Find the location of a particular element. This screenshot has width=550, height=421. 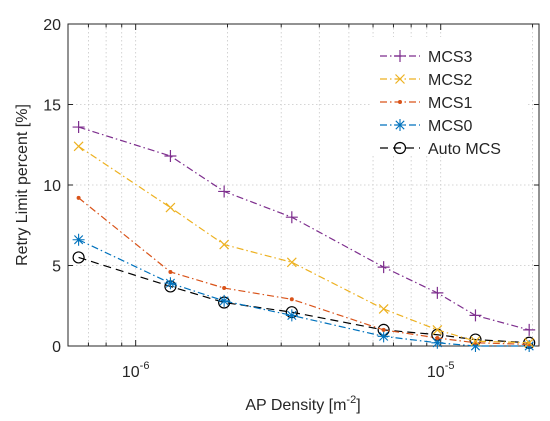

data-point-auto-mcs is located at coordinates (78, 257).